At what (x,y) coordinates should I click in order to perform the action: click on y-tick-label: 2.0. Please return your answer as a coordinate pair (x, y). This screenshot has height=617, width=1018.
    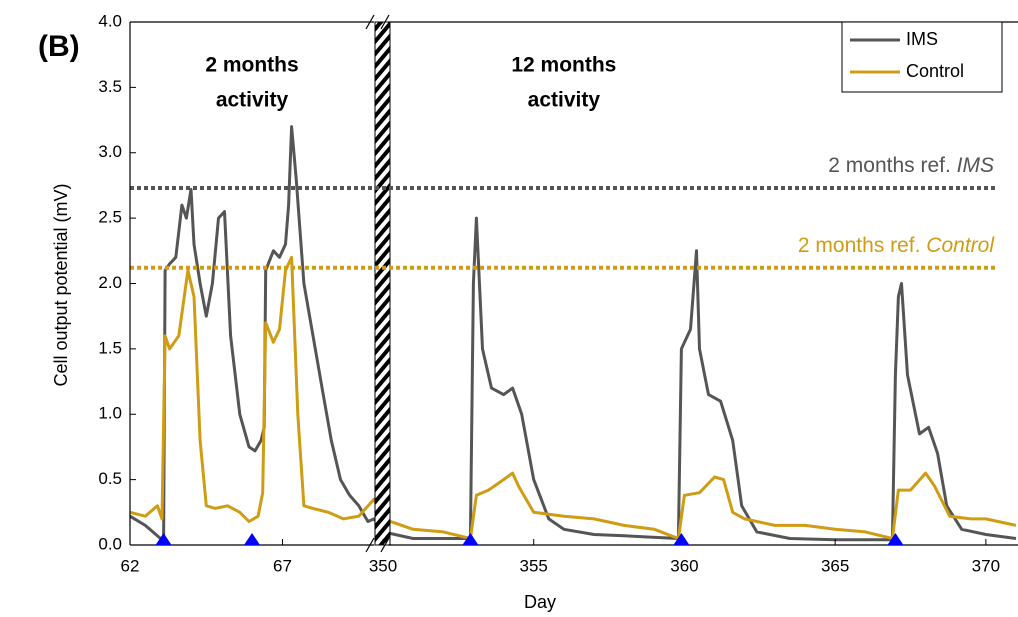
    Looking at the image, I should click on (110, 282).